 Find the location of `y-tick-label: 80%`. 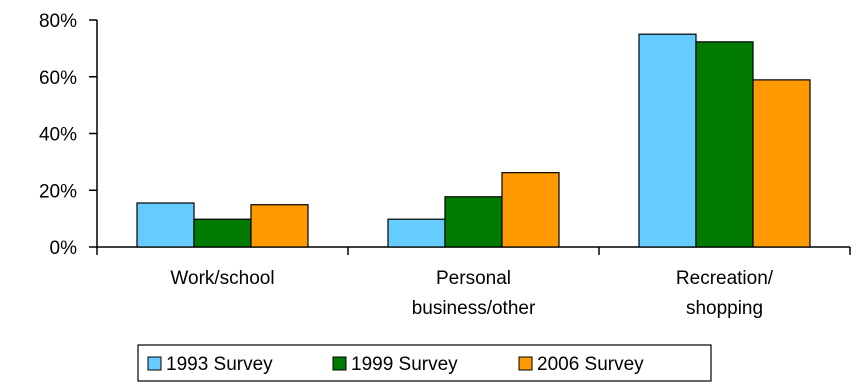

y-tick-label: 80% is located at coordinates (58, 21).